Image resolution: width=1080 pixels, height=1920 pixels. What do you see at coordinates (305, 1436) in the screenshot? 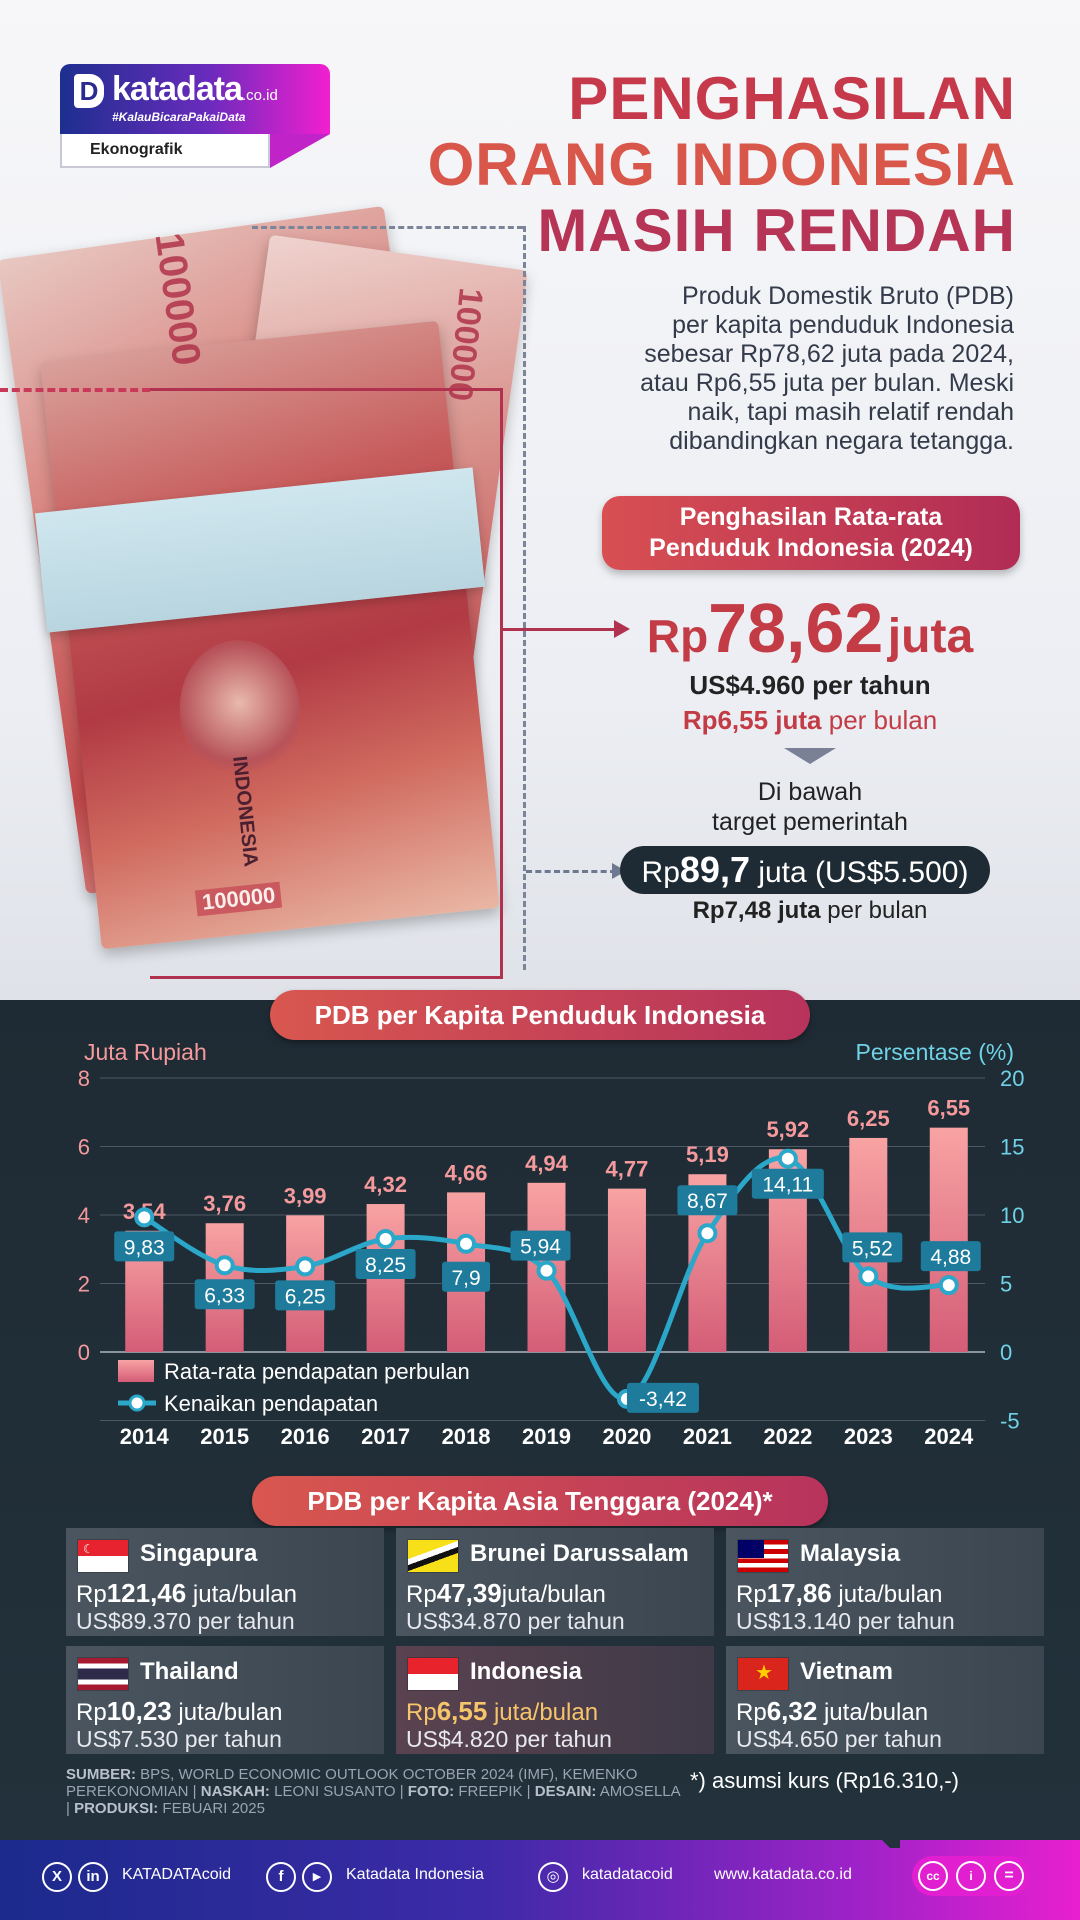
I see `x-tick-label: 2016` at bounding box center [305, 1436].